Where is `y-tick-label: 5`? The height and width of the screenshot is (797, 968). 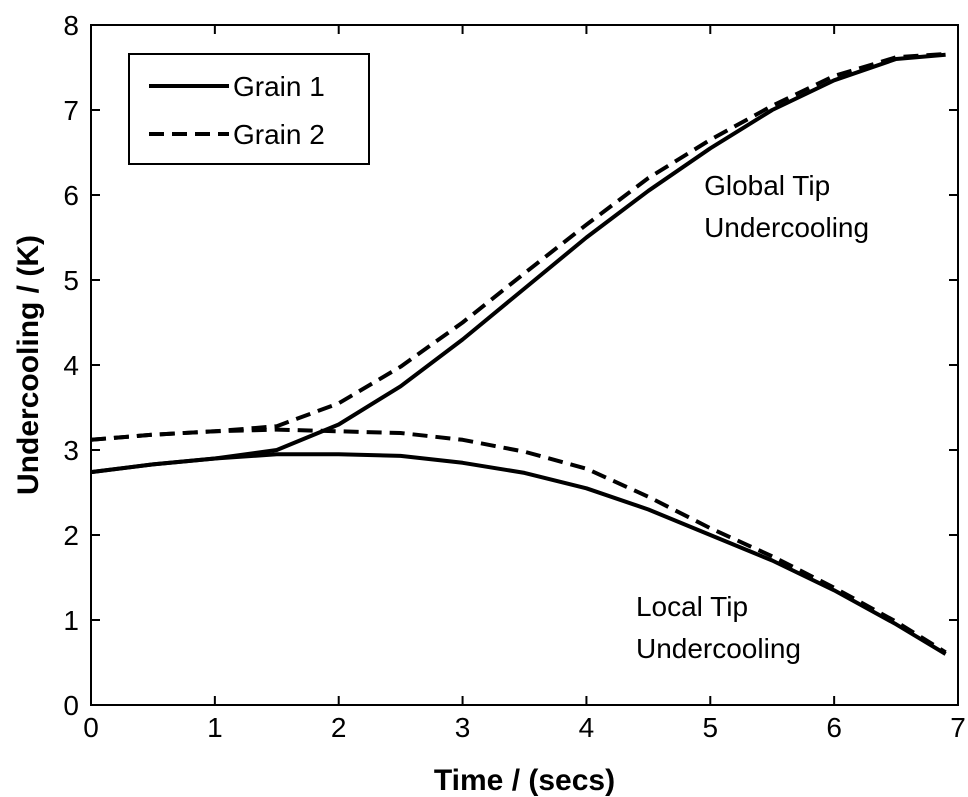
y-tick-label: 5 is located at coordinates (71, 280).